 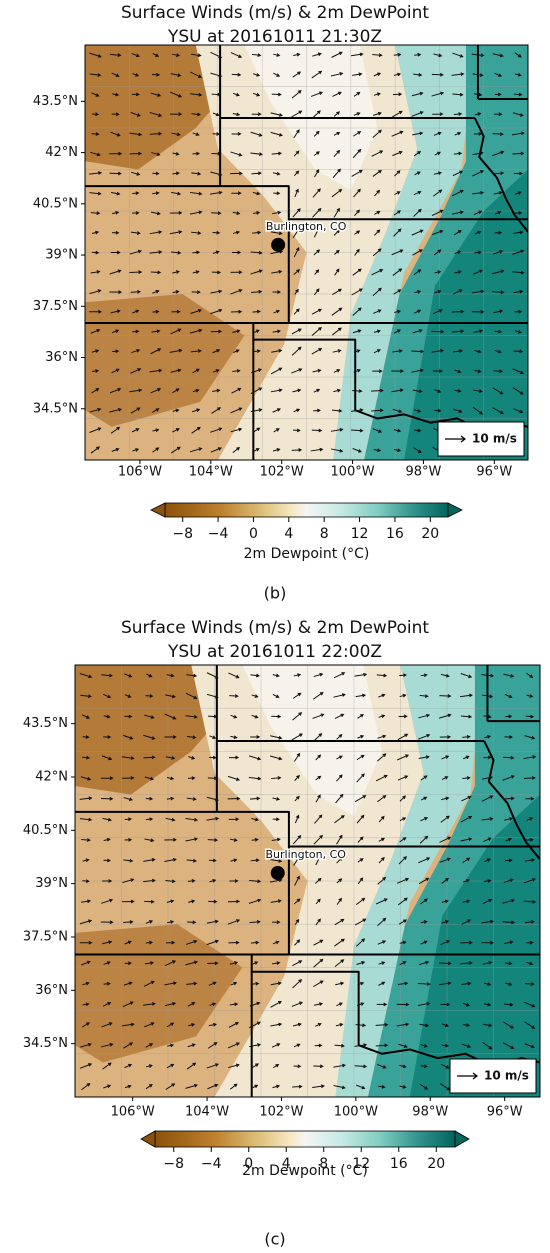 What do you see at coordinates (275, 628) in the screenshot?
I see `title: Surface Winds (m/s) & 2m DewPoint` at bounding box center [275, 628].